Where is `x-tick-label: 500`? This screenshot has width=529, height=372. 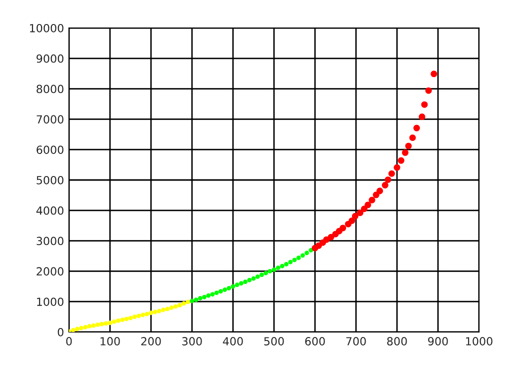
x-tick-label: 500 is located at coordinates (274, 341).